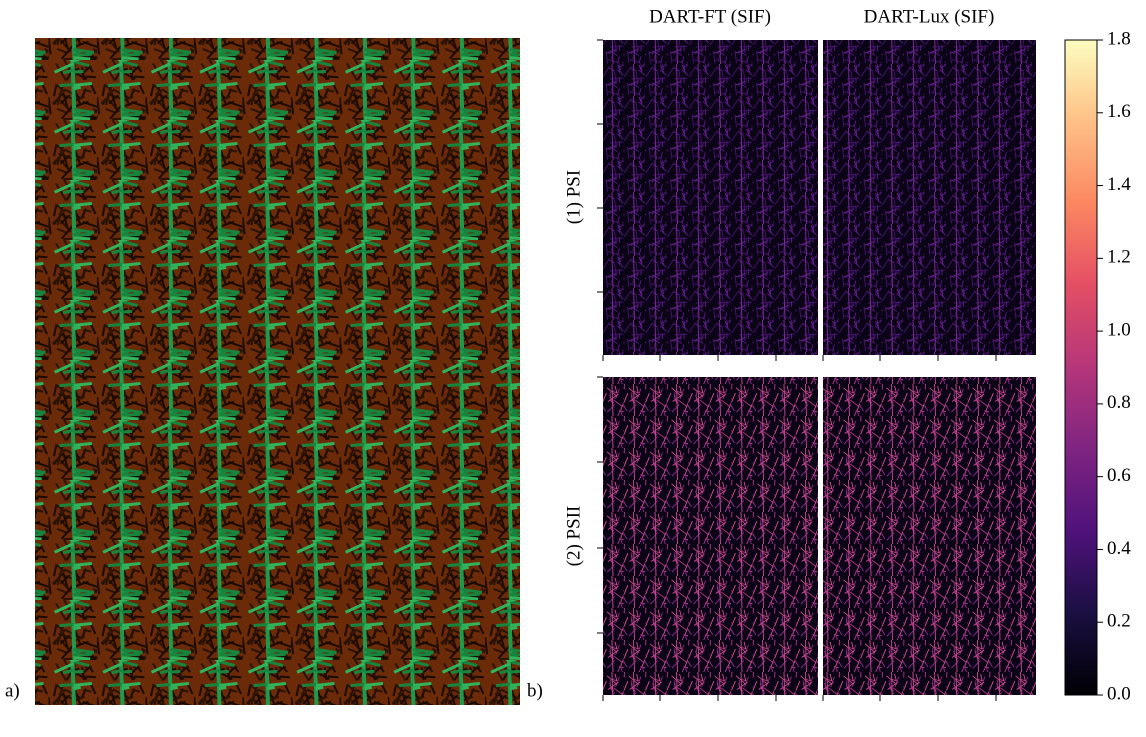 This screenshot has width=1146, height=737. Describe the element at coordinates (573, 197) in the screenshot. I see `row-label: (1) PSI` at that location.